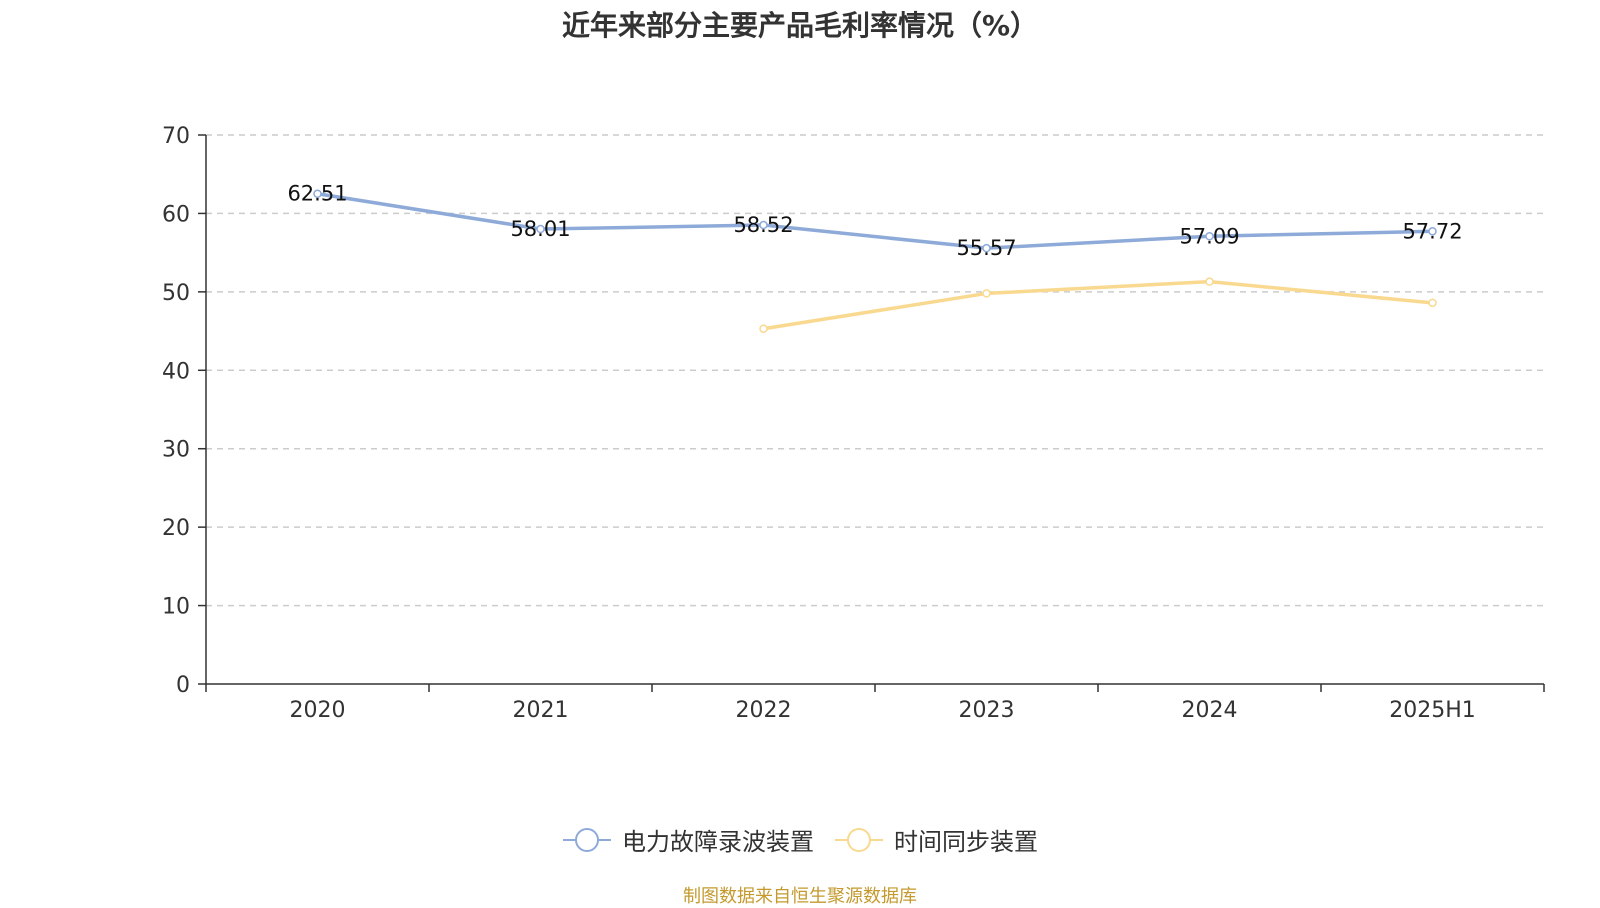  I want to click on source-note: 制图数据来自恒生聚源数据库, so click(800, 896).